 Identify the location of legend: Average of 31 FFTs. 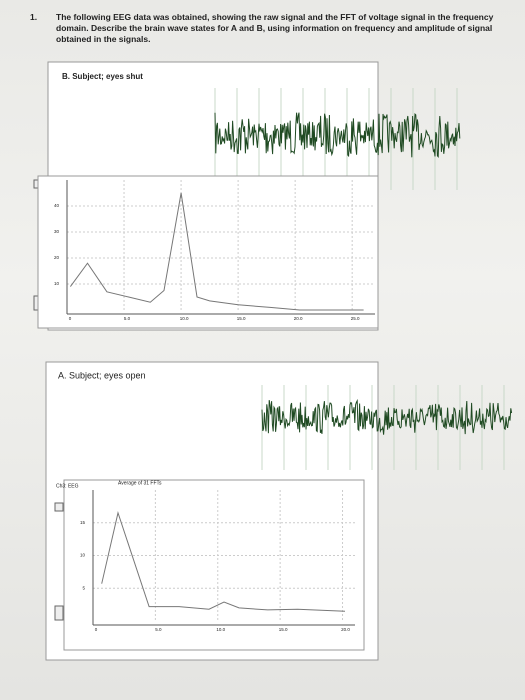
(140, 483).